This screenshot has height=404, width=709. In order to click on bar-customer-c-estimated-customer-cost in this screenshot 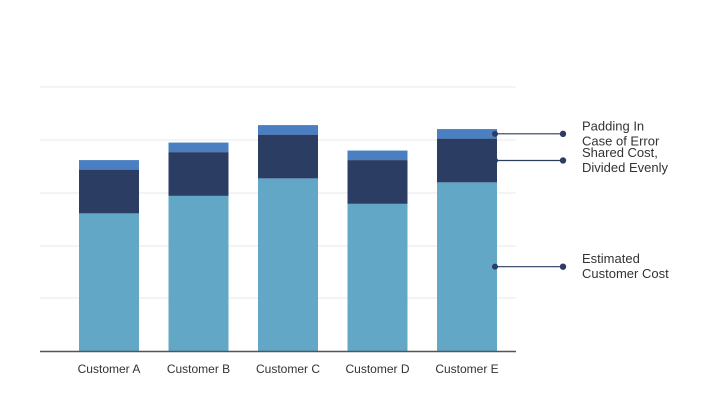, I will do `click(288, 264)`.